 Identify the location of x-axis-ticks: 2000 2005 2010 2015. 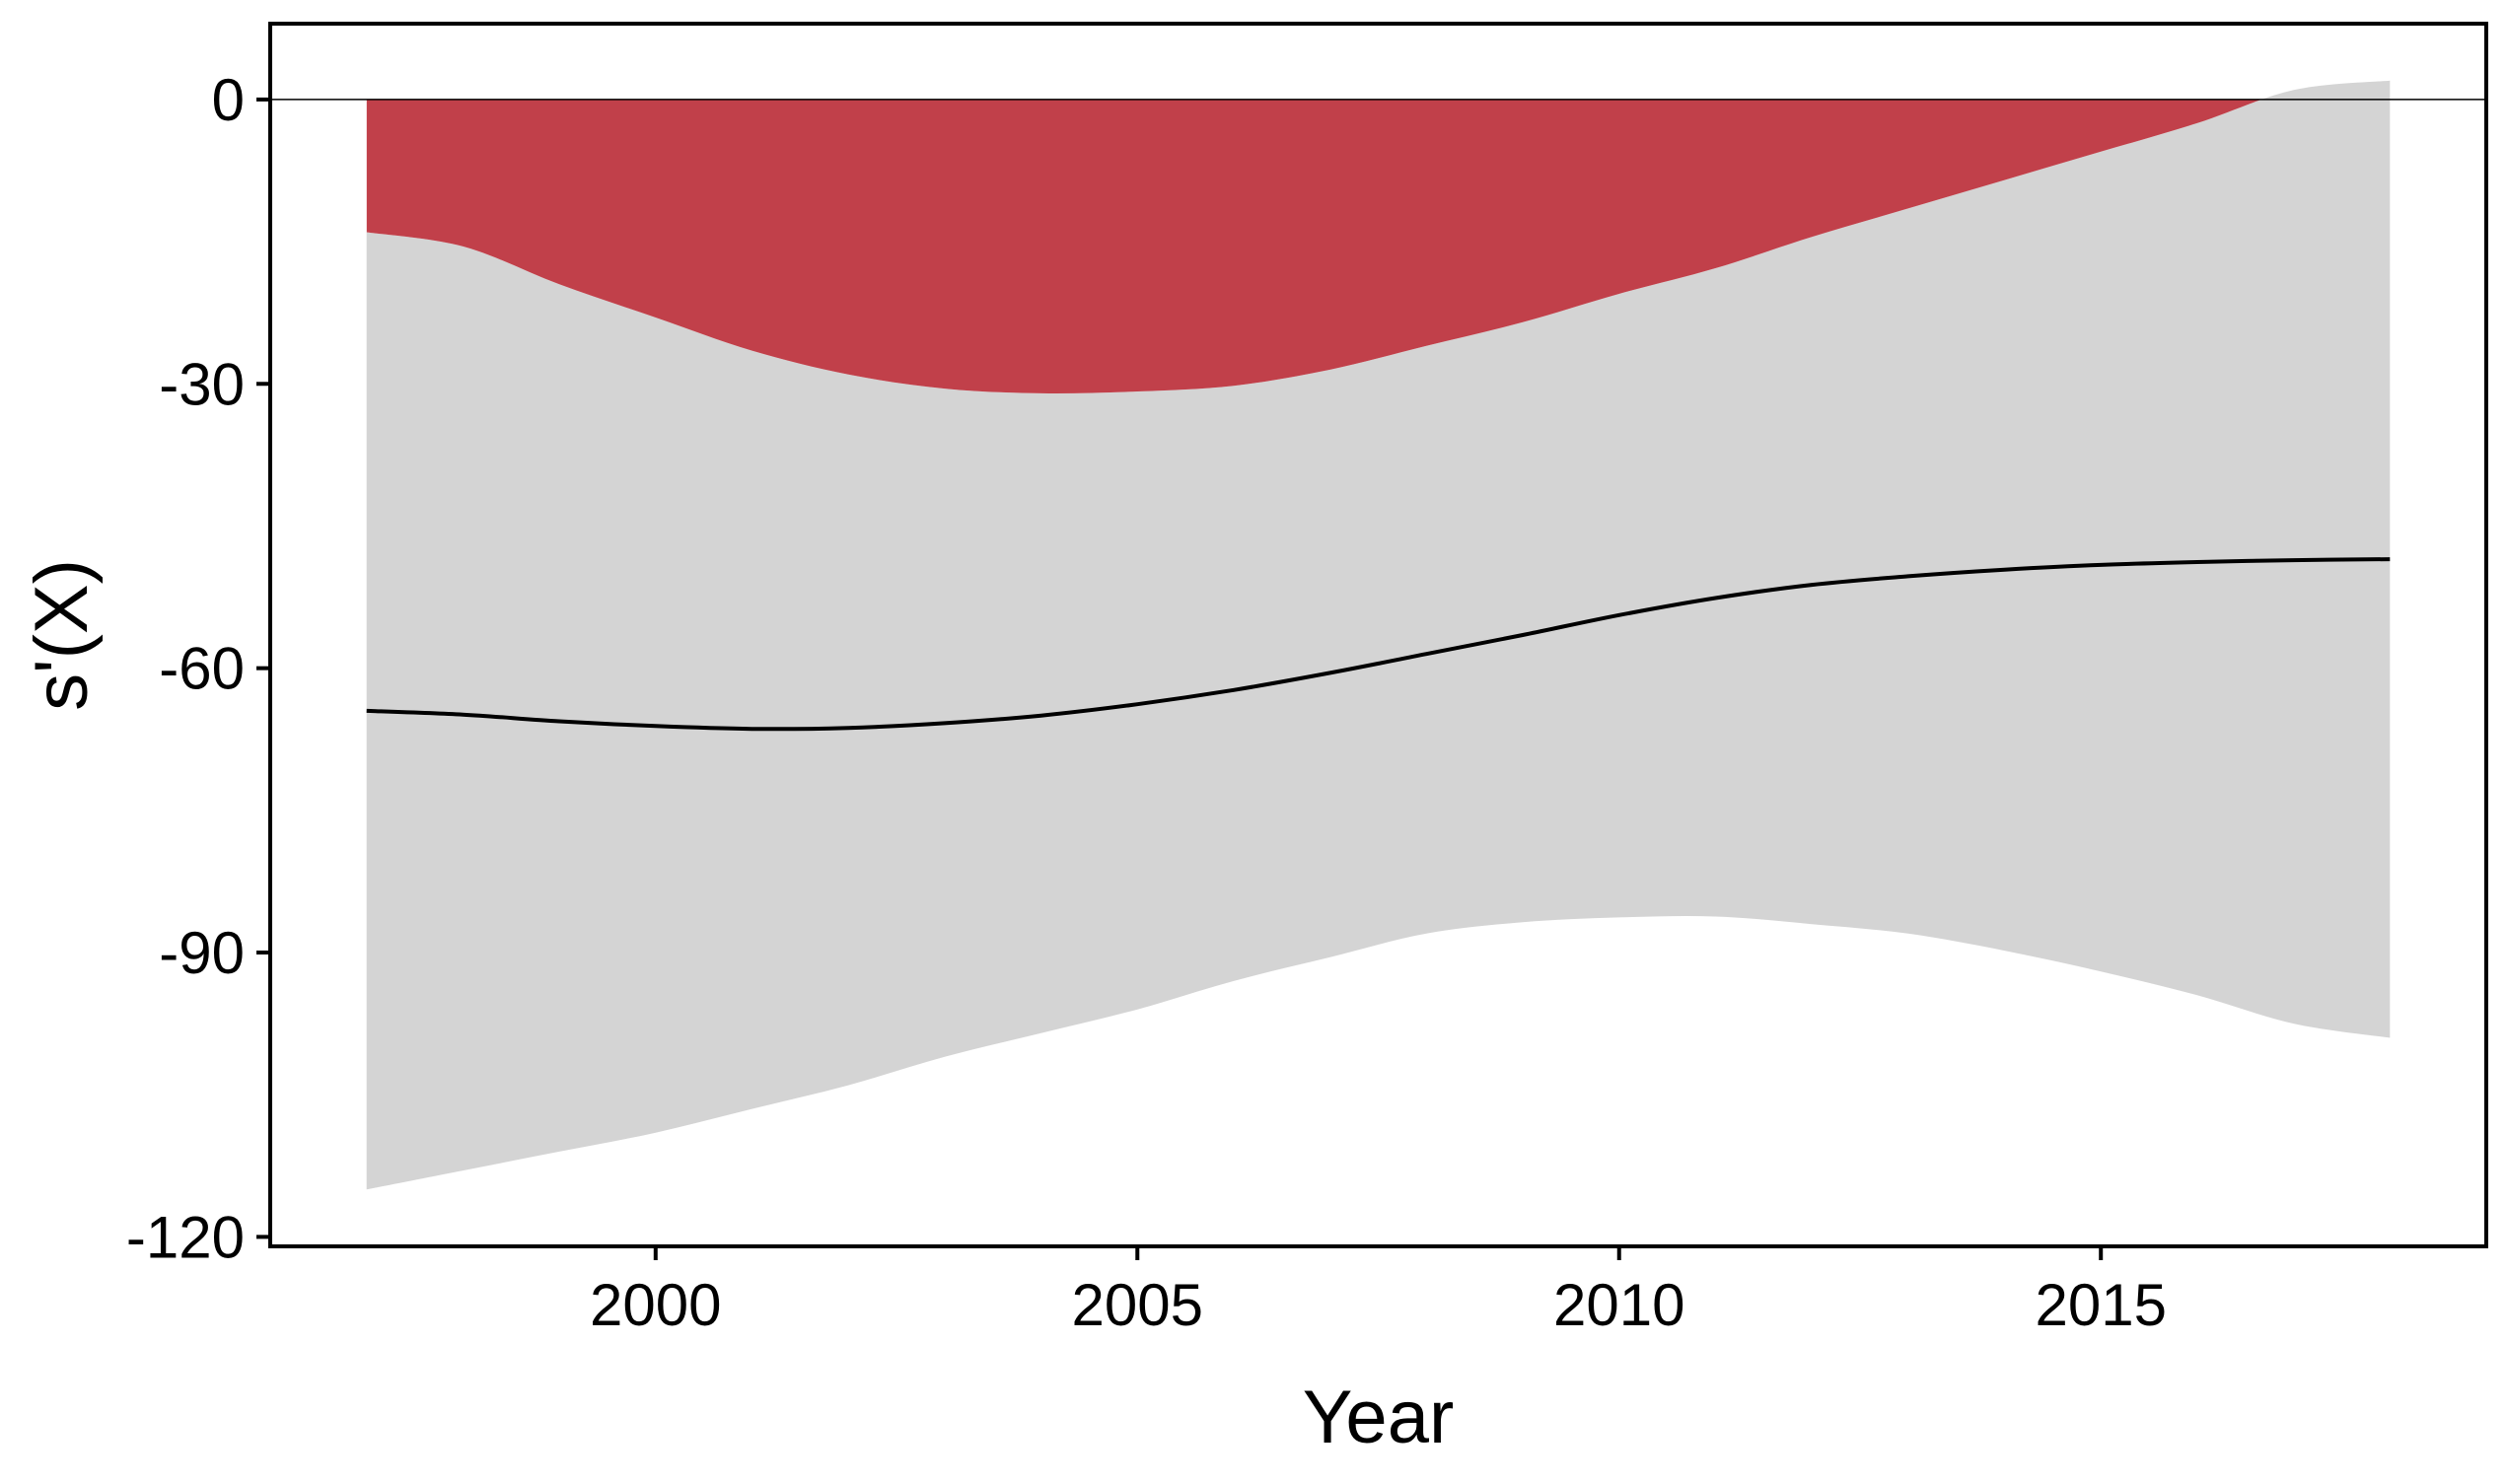
(1378, 1292).